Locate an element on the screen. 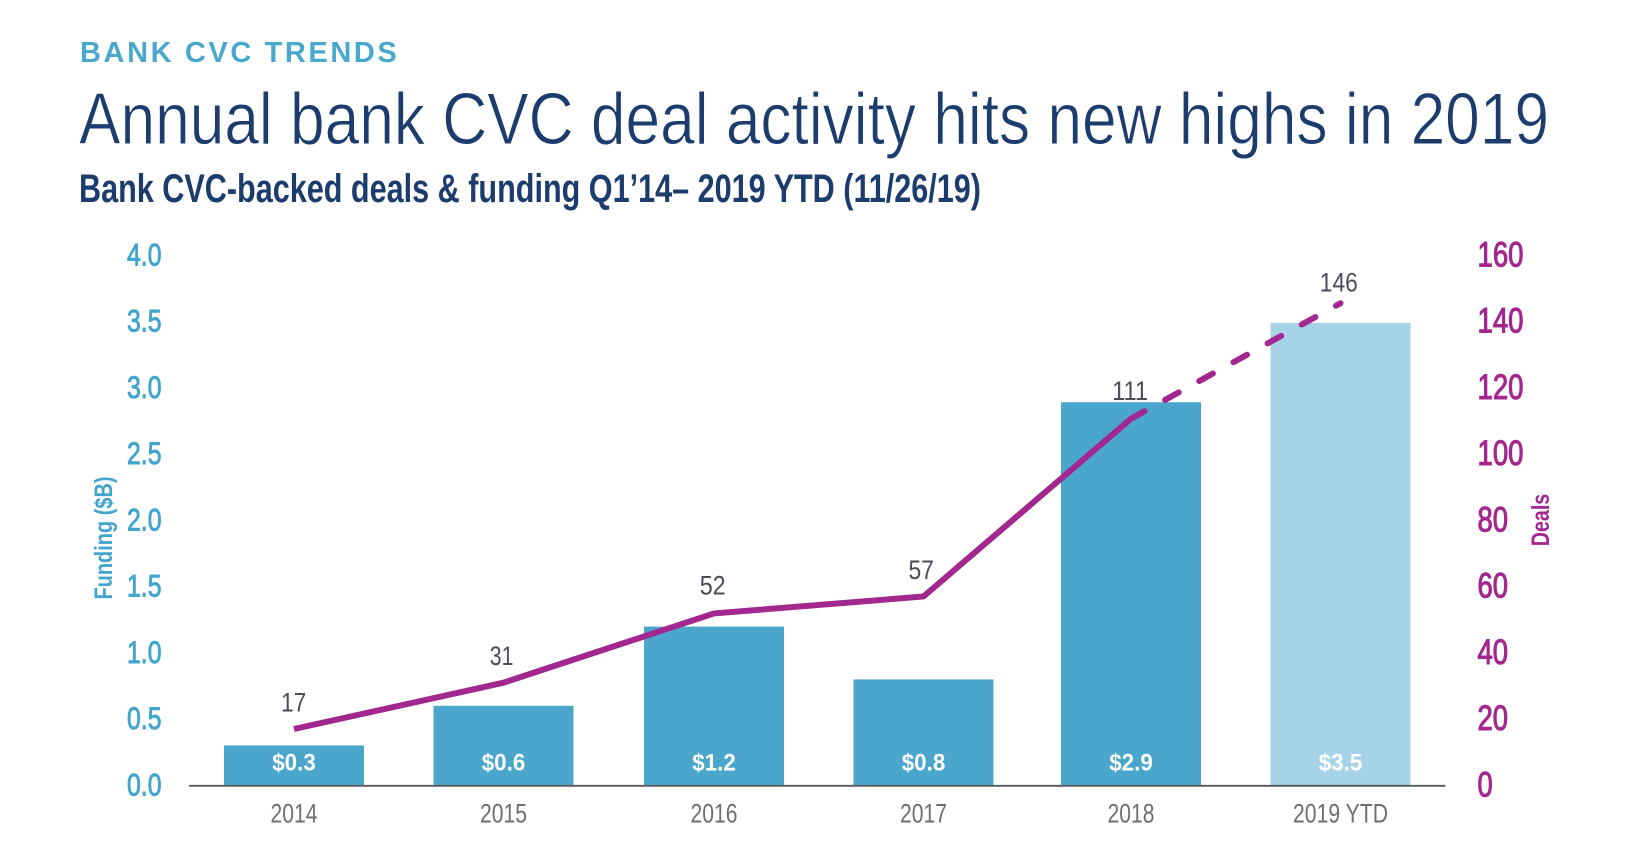 This screenshot has width=1636, height=854. svg-text: 4.0 is located at coordinates (144, 254).